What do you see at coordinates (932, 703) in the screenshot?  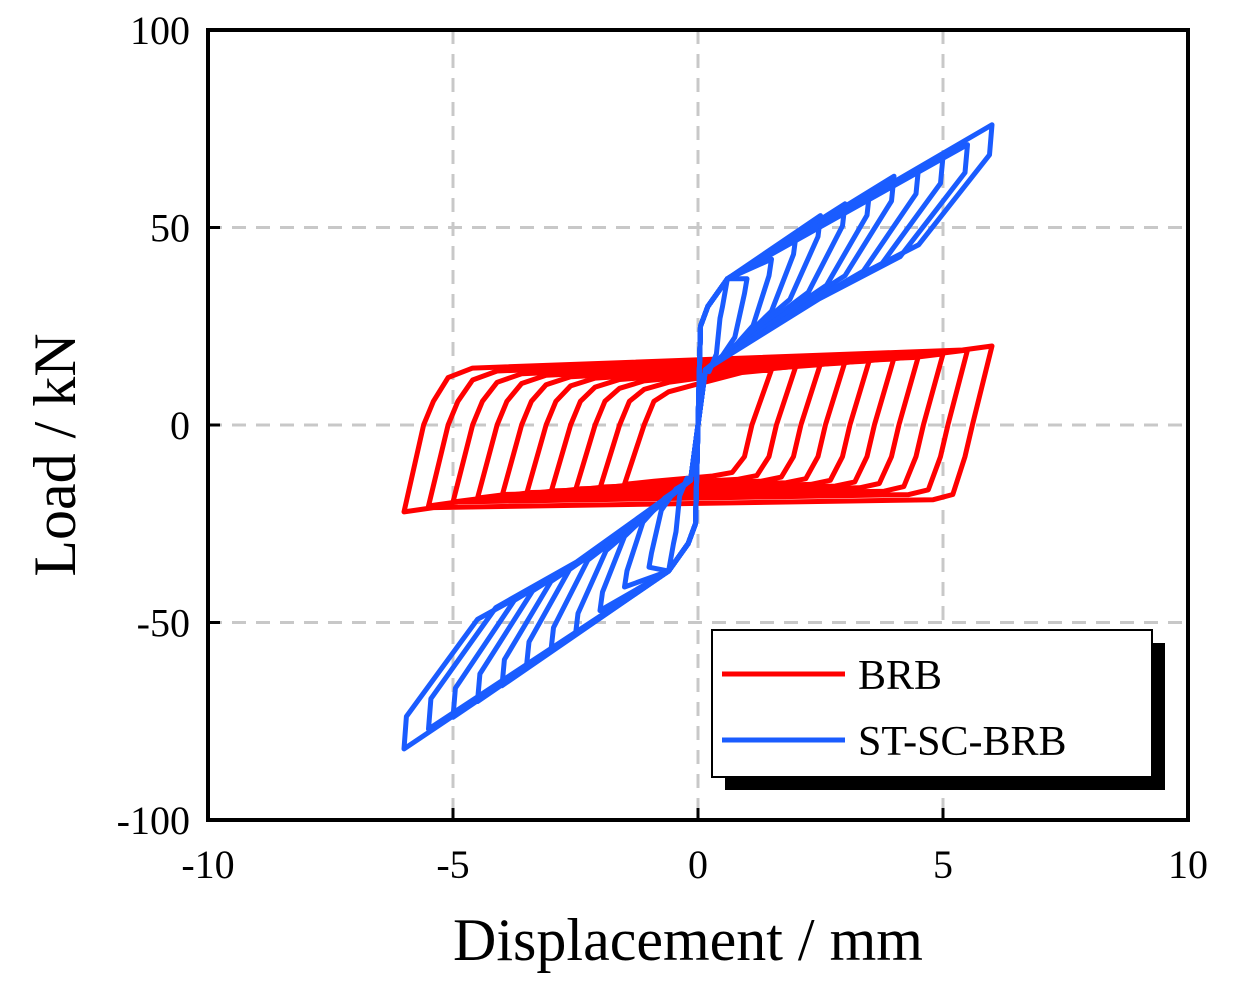 I see `legend-box` at bounding box center [932, 703].